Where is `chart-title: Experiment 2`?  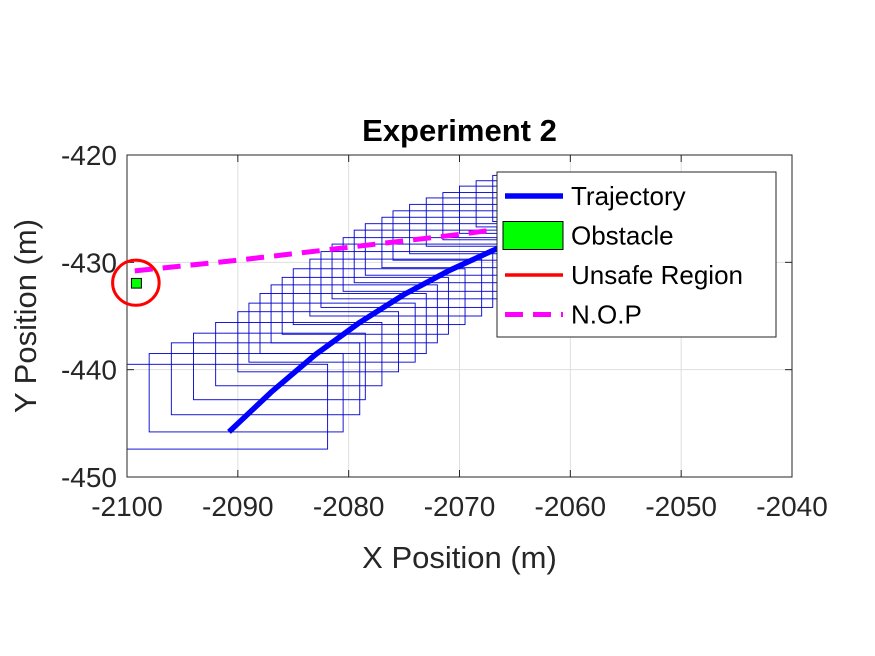
chart-title: Experiment 2 is located at coordinates (459, 130).